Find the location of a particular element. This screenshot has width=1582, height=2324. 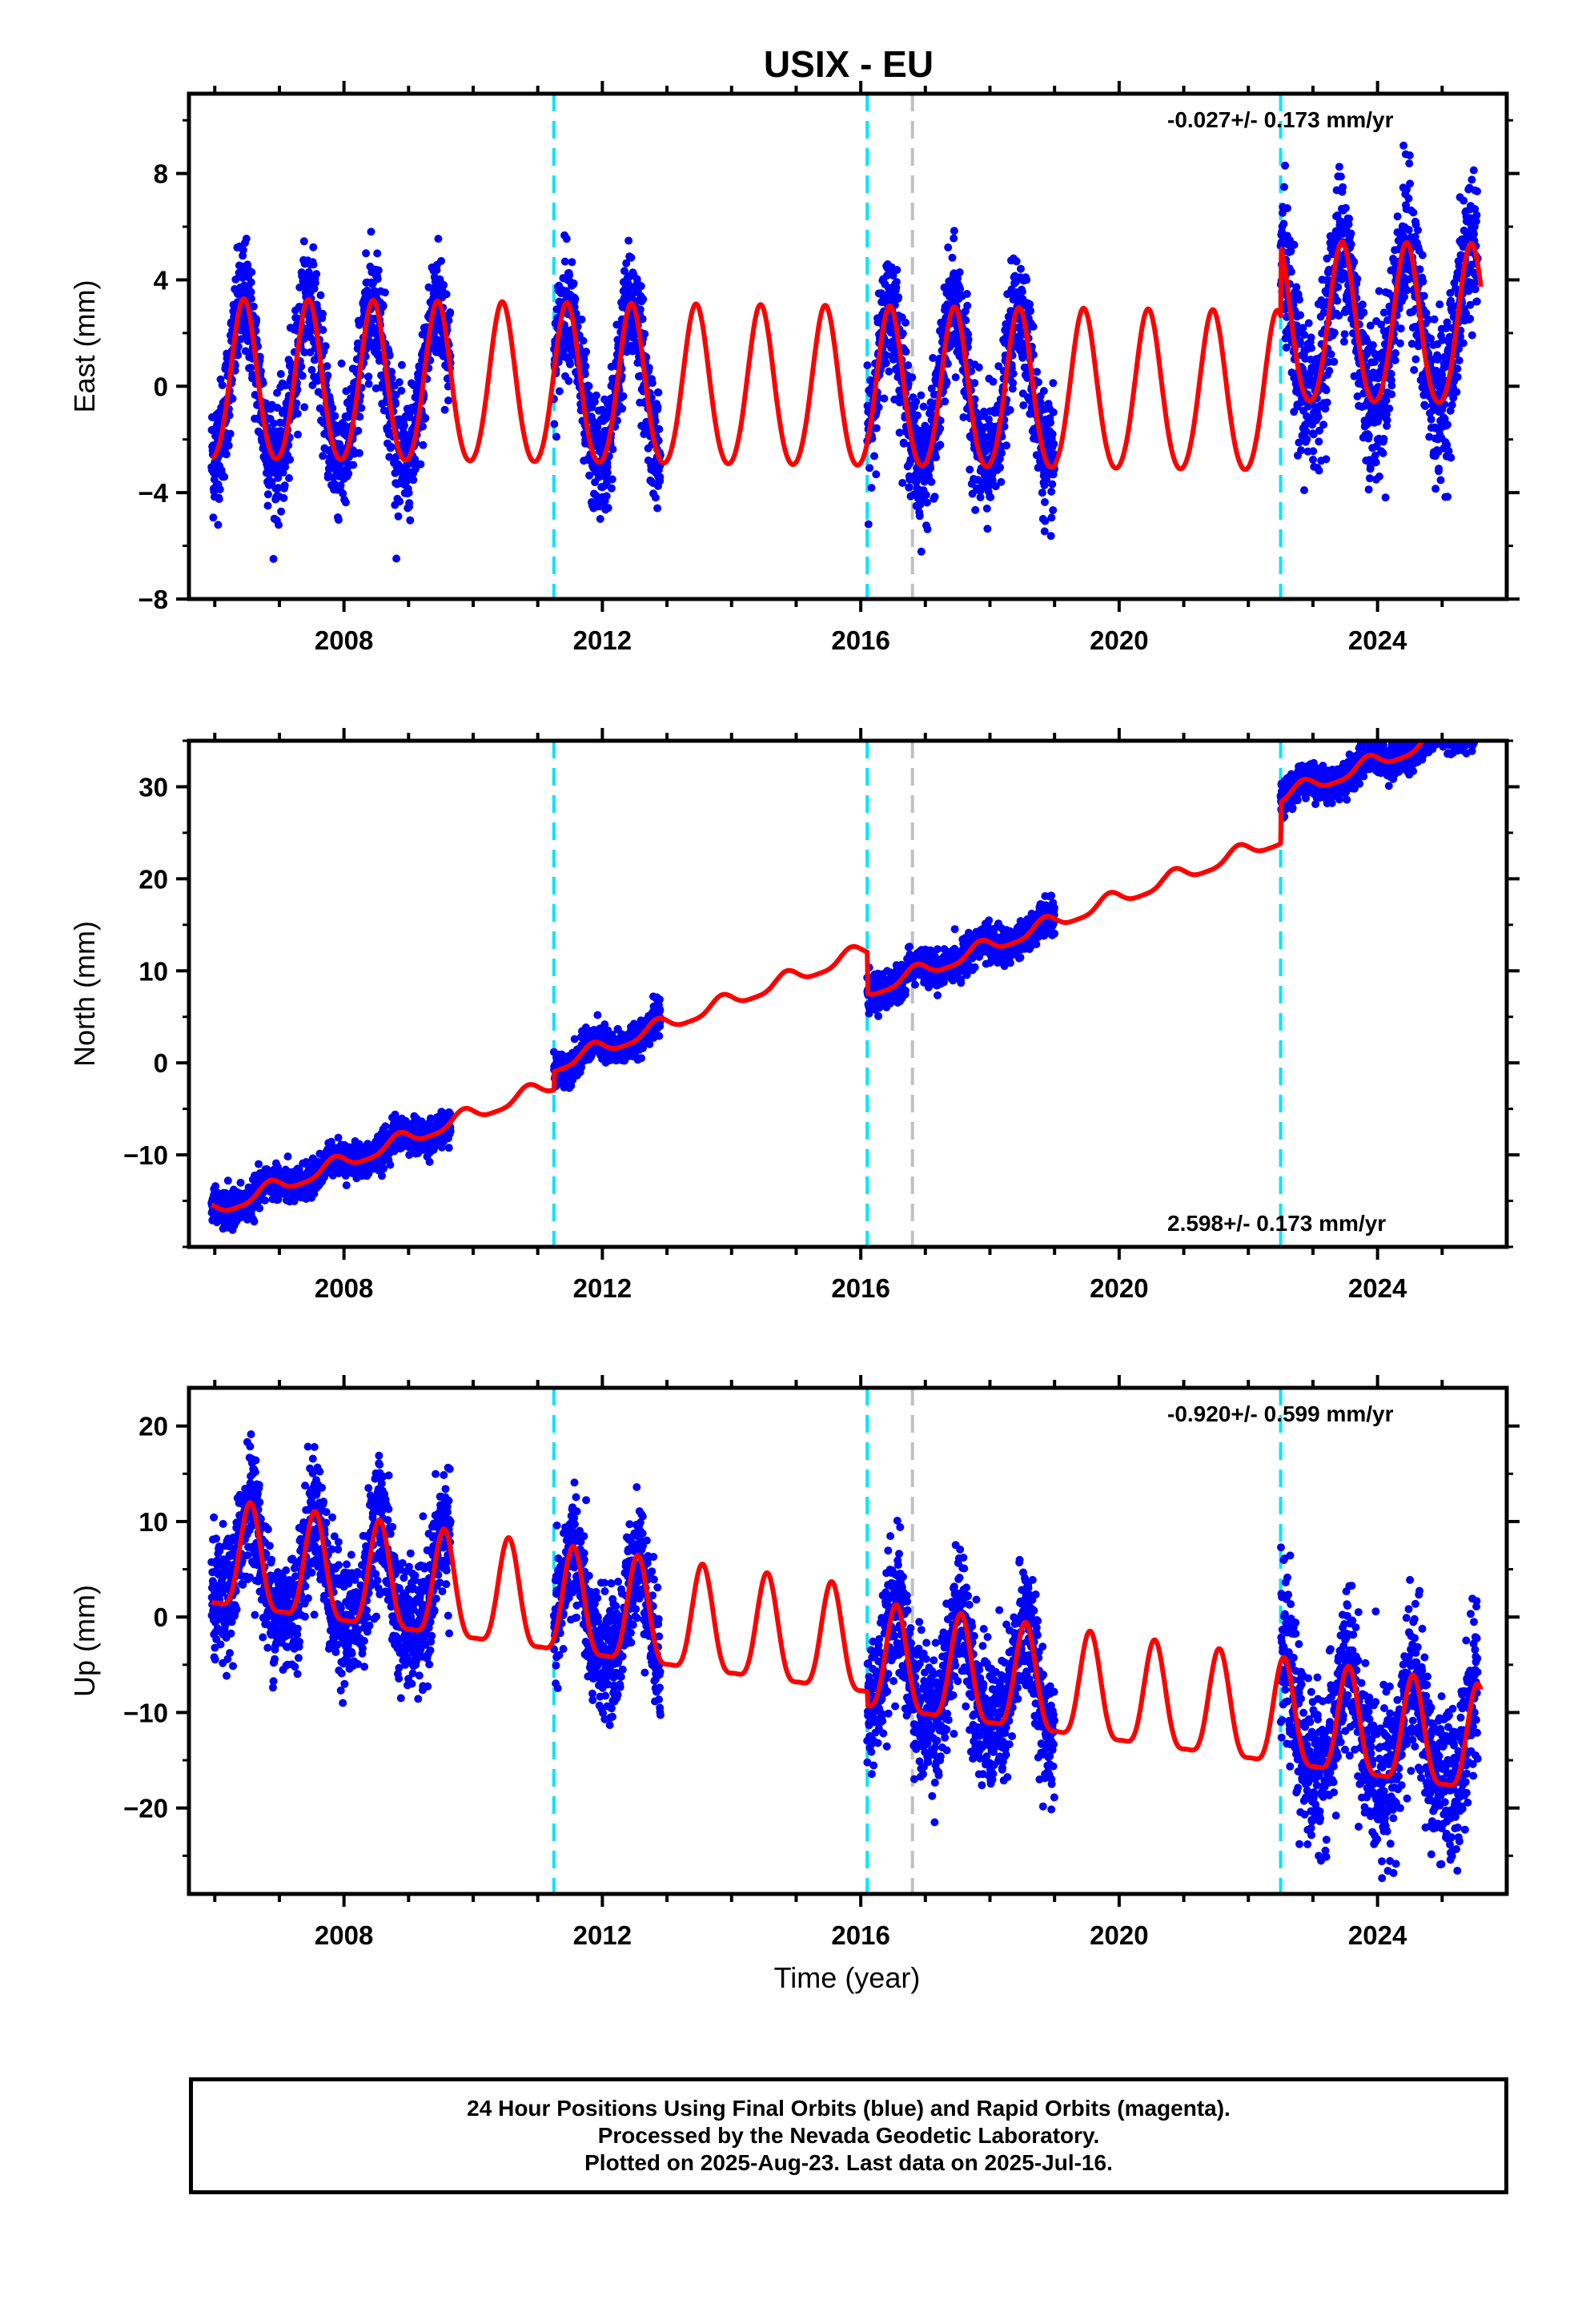

x-tick-label: 2024 is located at coordinates (1378, 640).